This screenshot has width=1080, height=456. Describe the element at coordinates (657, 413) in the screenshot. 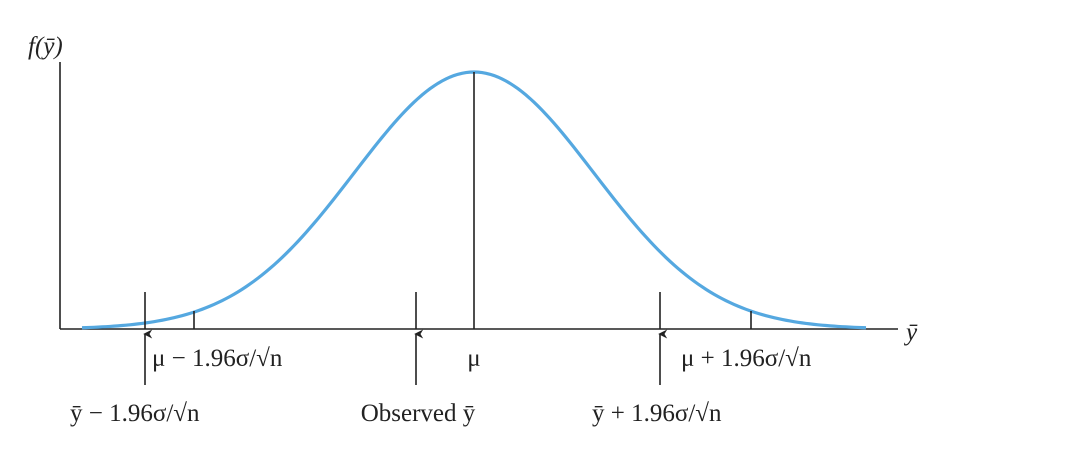

I see `marker-label: ȳ + 1.96σ/√n` at that location.